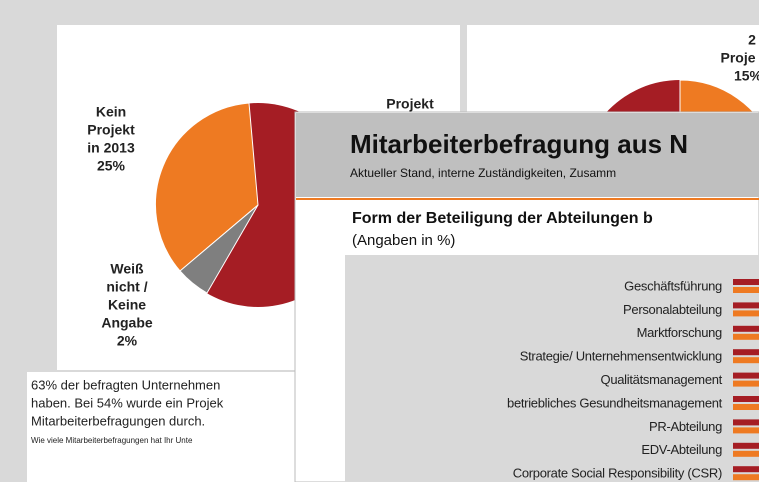  Describe the element at coordinates (127, 269) in the screenshot. I see `pie-label: Weiß` at that location.